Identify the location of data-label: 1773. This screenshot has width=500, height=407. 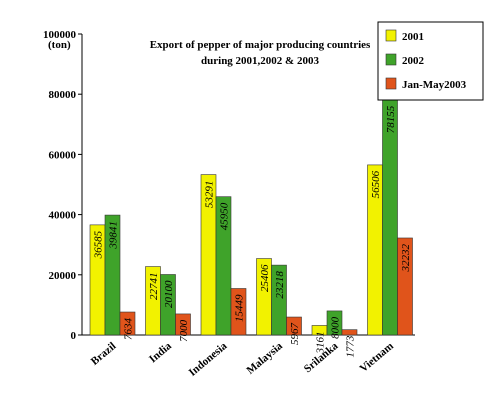
(351, 346).